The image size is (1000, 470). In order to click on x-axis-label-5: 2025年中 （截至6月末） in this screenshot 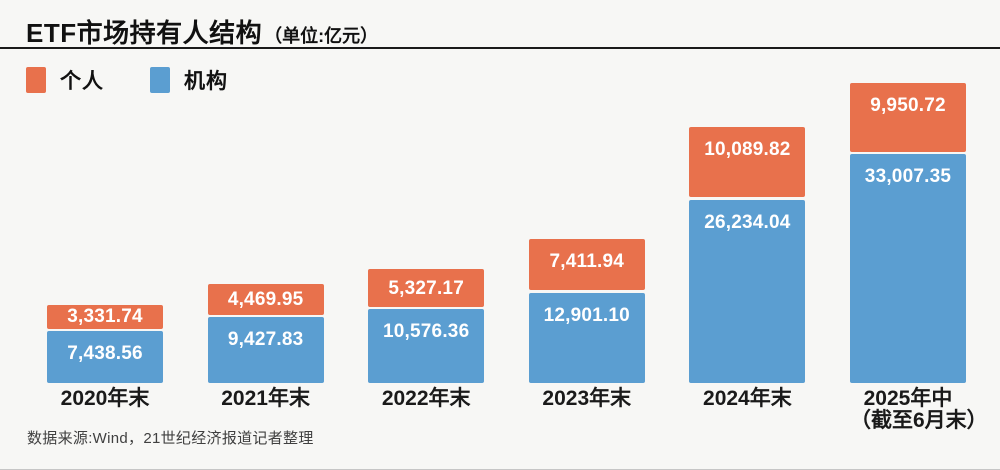, I will do `click(918, 410)`.